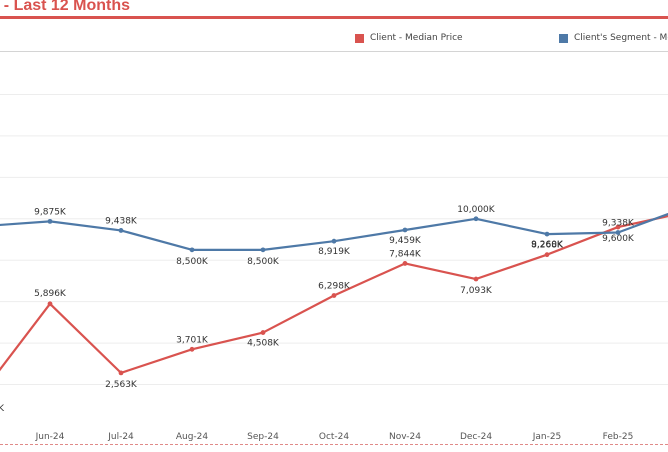 This screenshot has height=452, width=668. I want to click on data-label-client: 8,268K, so click(547, 246).